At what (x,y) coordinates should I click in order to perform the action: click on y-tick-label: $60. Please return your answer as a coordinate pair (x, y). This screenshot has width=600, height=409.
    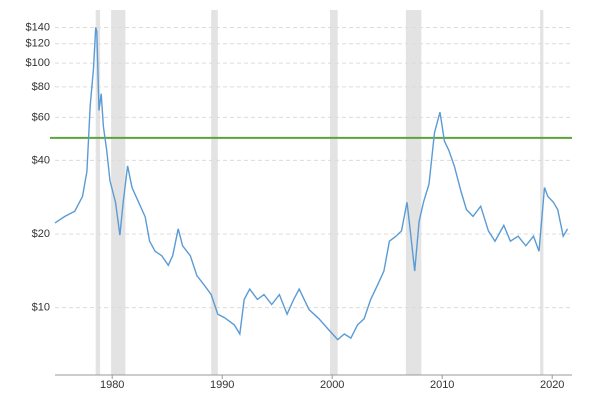
    Looking at the image, I should click on (41, 117).